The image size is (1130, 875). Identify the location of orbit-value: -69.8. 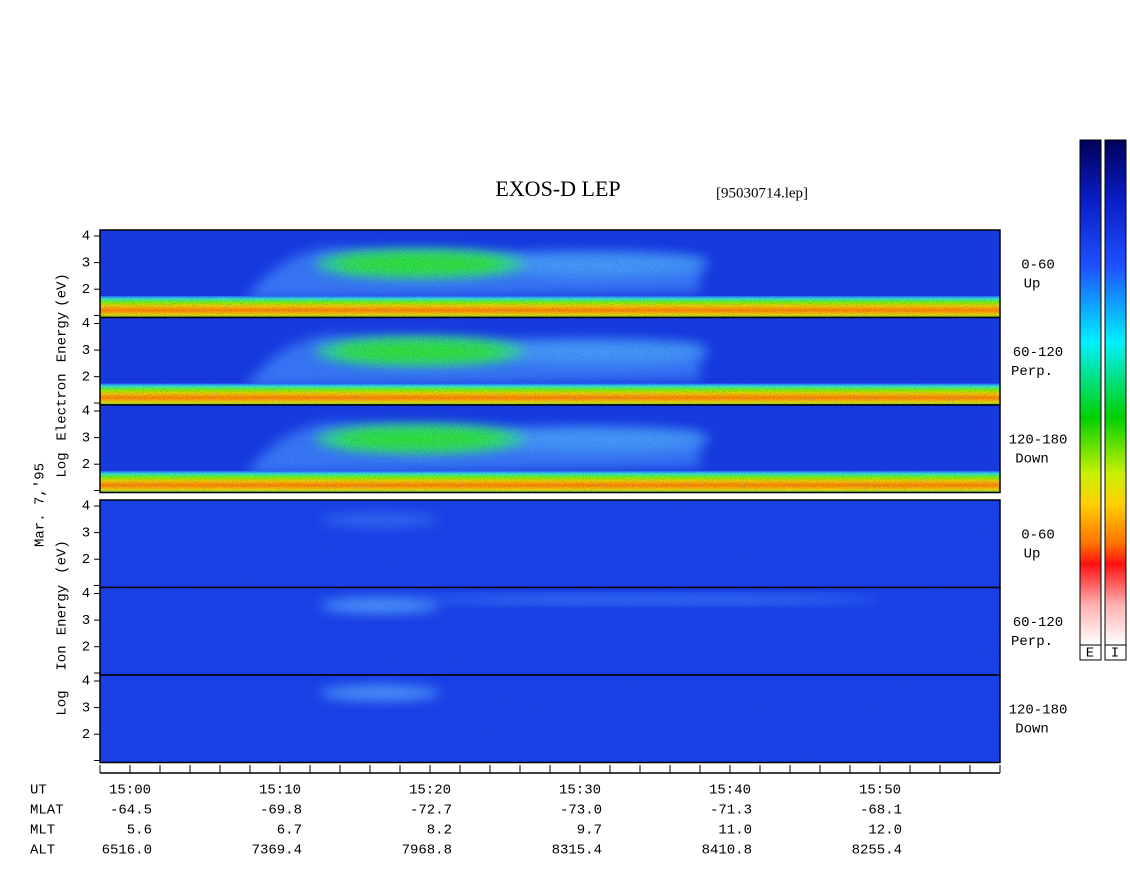
(281, 811).